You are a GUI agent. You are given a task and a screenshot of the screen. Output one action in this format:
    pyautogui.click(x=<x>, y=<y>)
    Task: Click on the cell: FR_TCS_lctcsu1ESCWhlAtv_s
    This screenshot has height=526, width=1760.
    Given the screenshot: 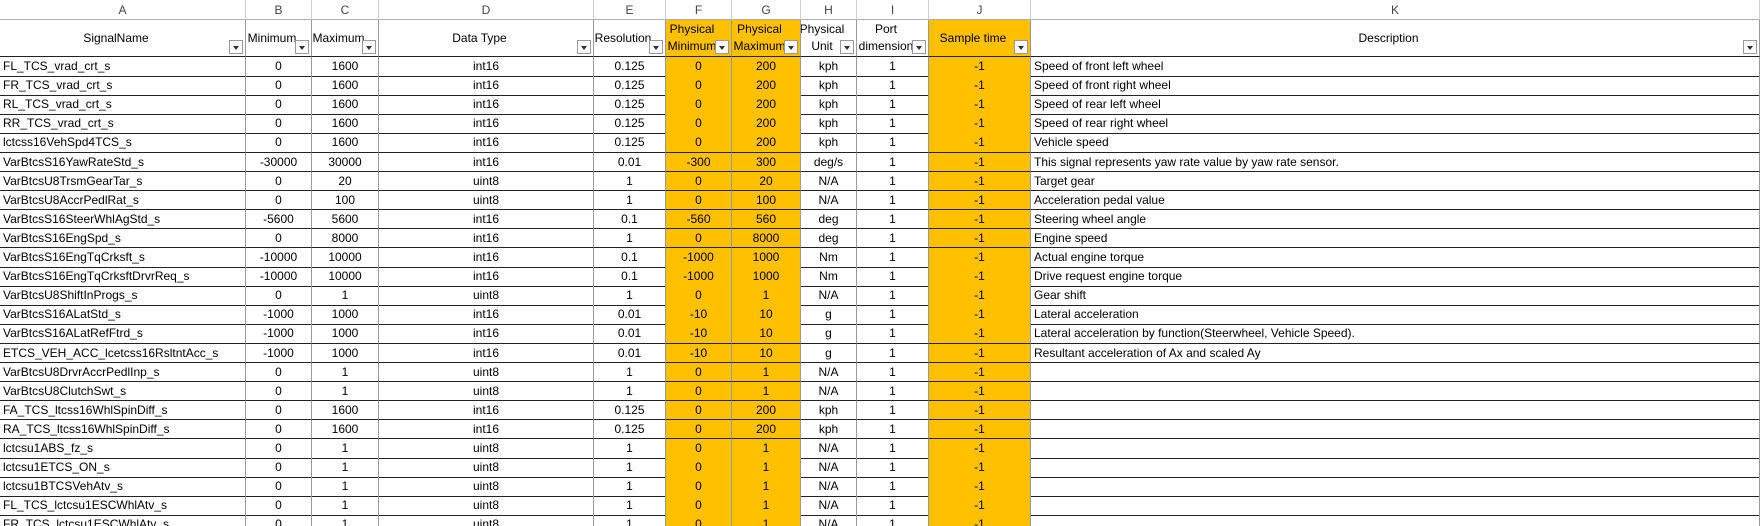 What is the action you would take?
    pyautogui.click(x=123, y=520)
    